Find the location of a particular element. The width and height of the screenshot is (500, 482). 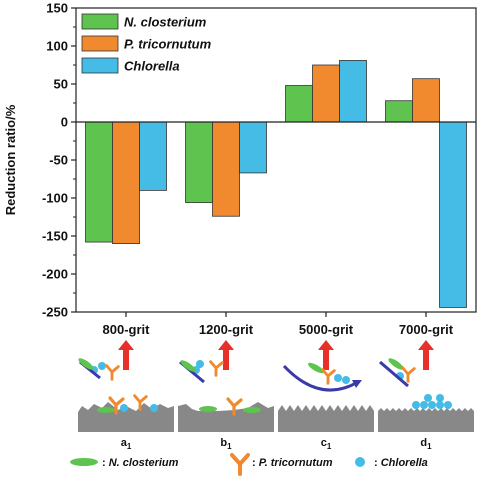

x-axis-ticks: 800-grit 1200-grit 5000-grit 7000-grit is located at coordinates (278, 324).